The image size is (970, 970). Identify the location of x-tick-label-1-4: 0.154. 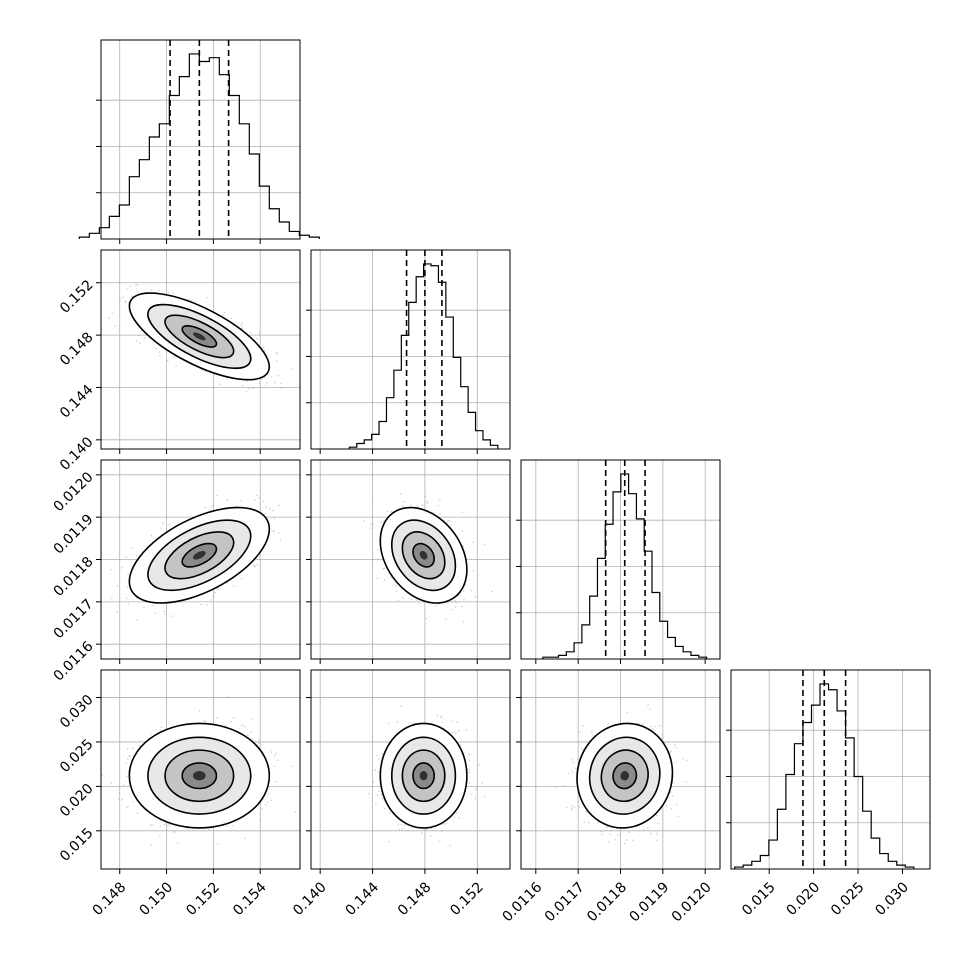
(250, 899).